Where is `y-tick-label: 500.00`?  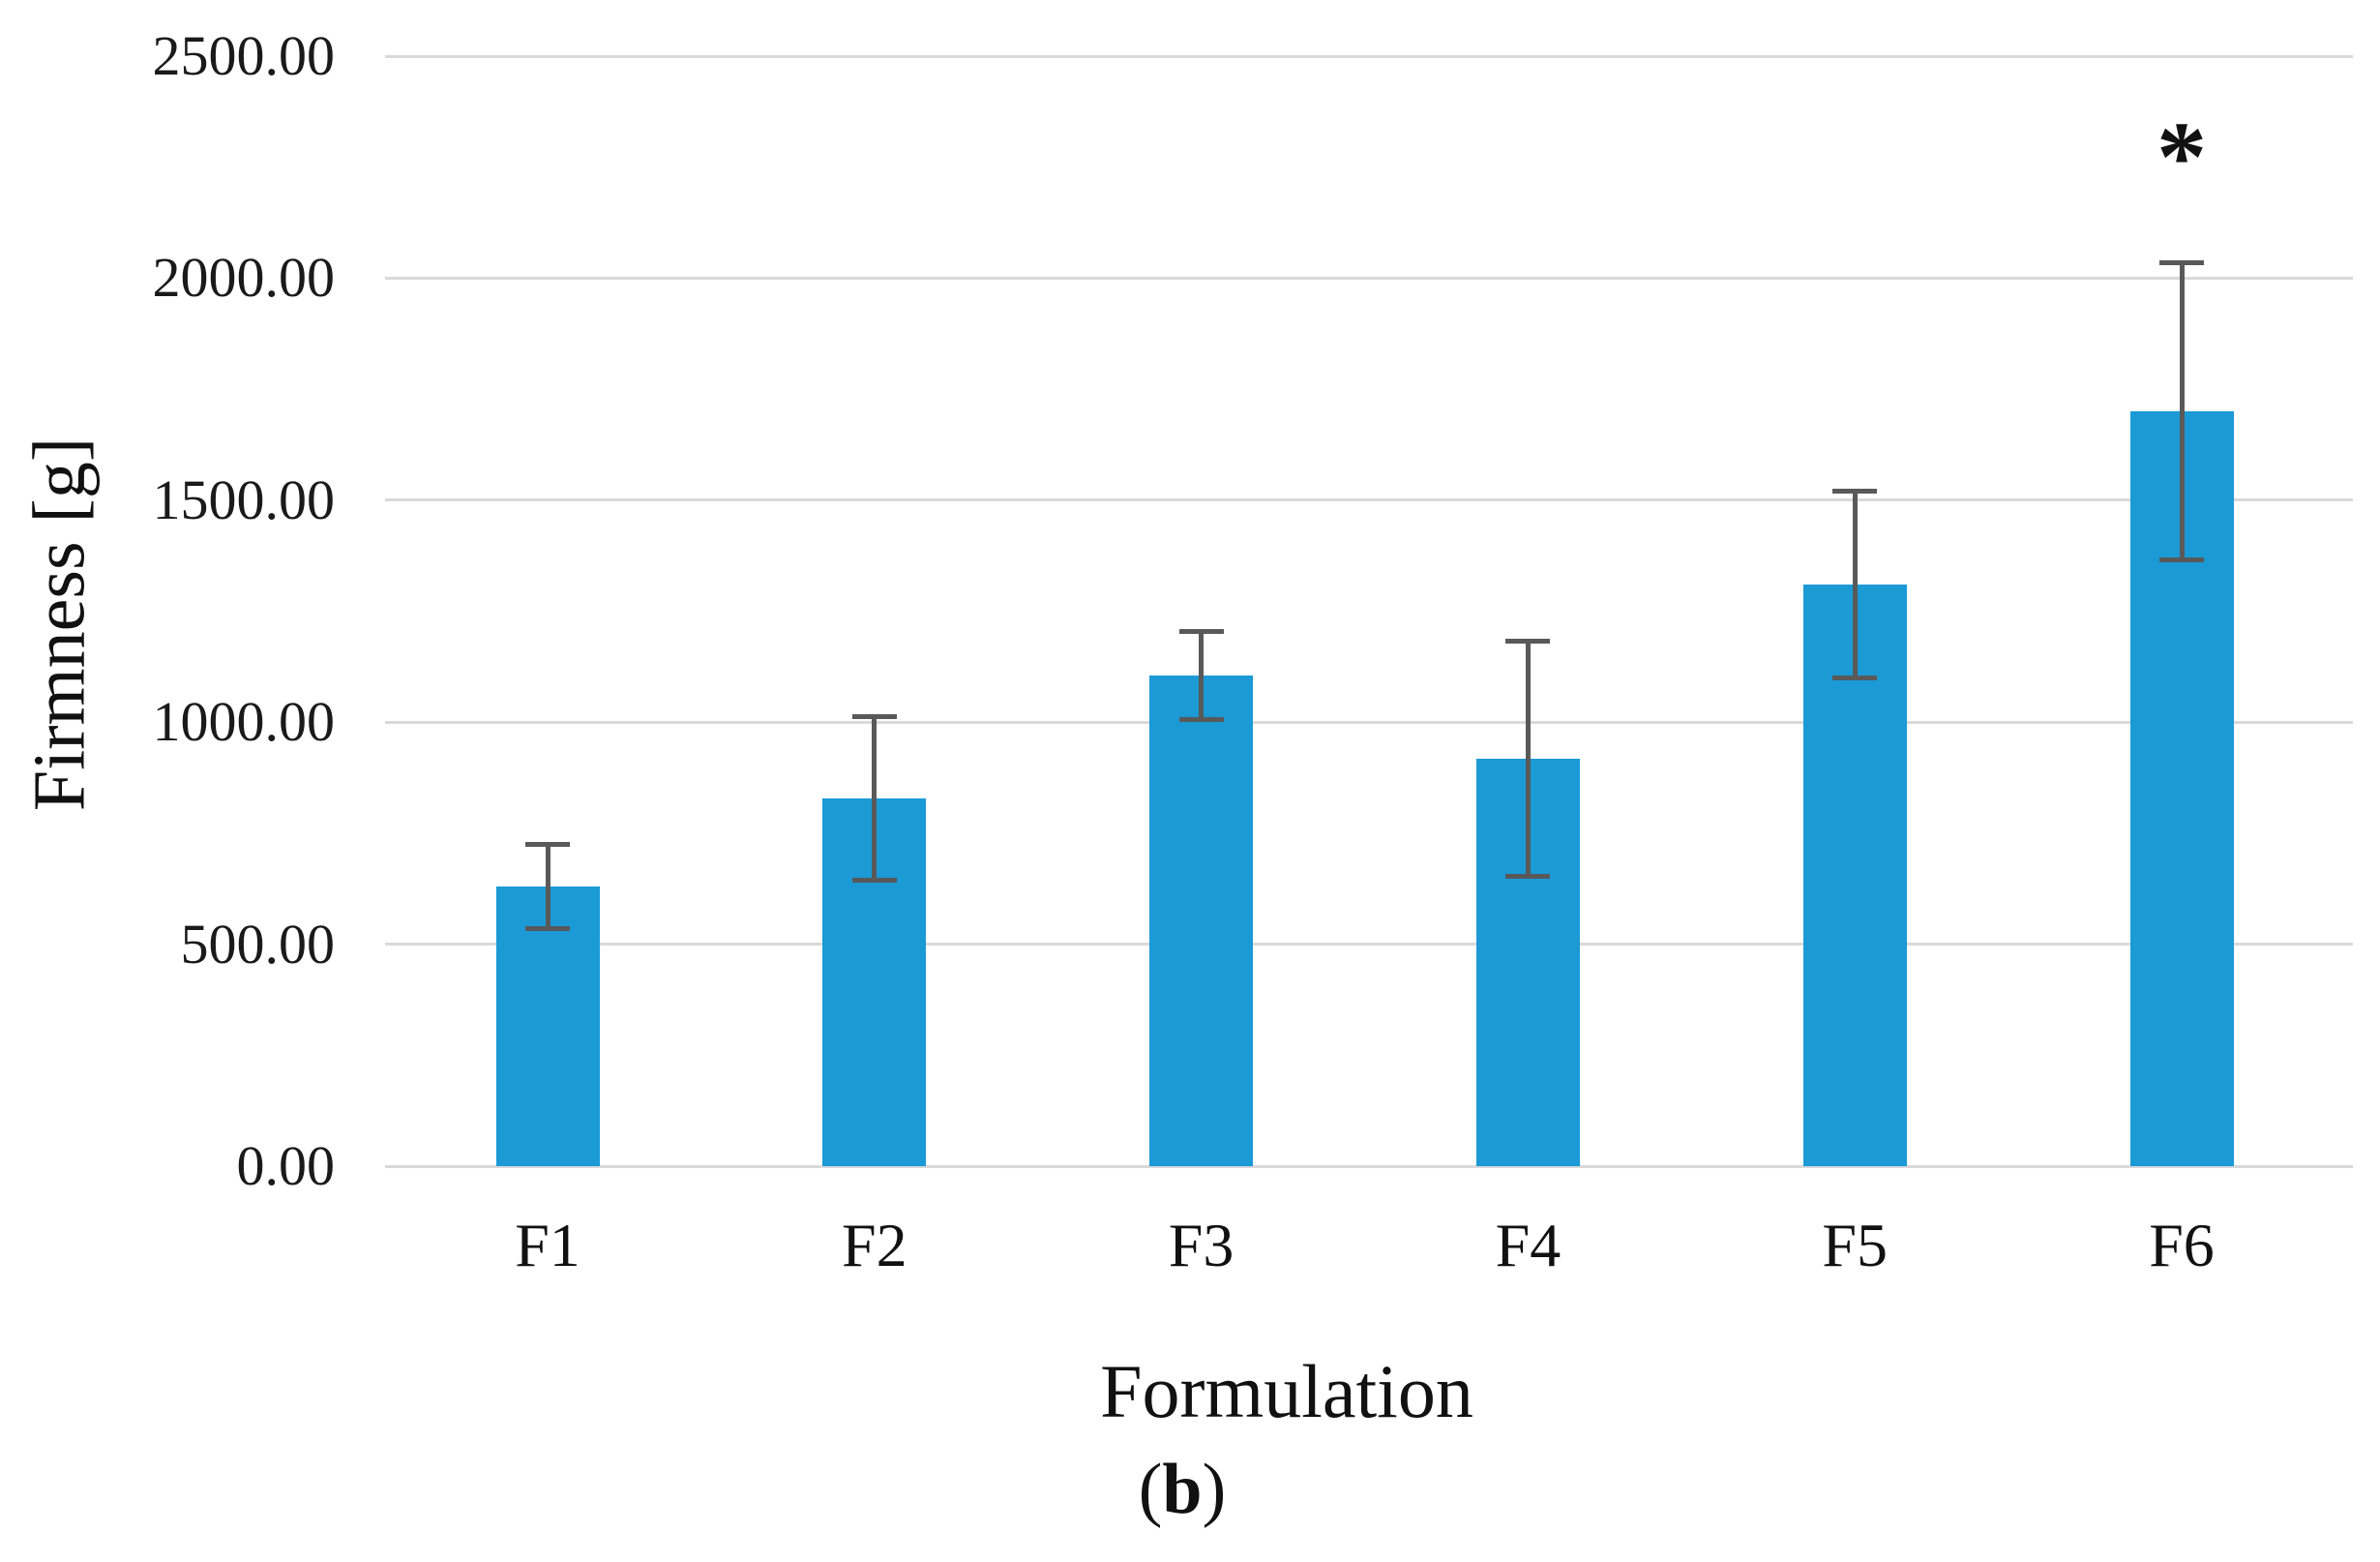
y-tick-label: 500.00 is located at coordinates (258, 944).